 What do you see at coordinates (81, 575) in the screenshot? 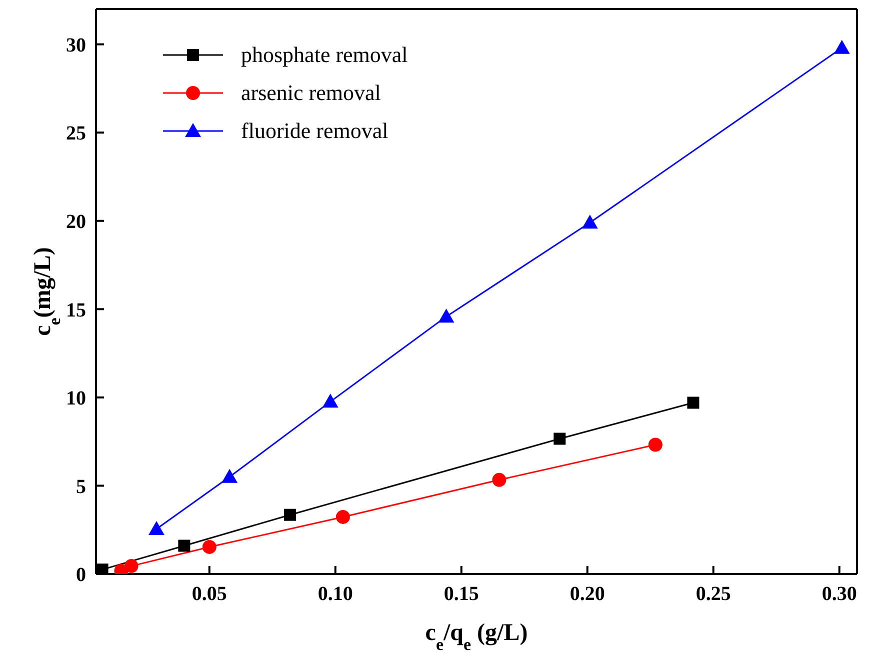
I see `y-tick-label: 0` at bounding box center [81, 575].